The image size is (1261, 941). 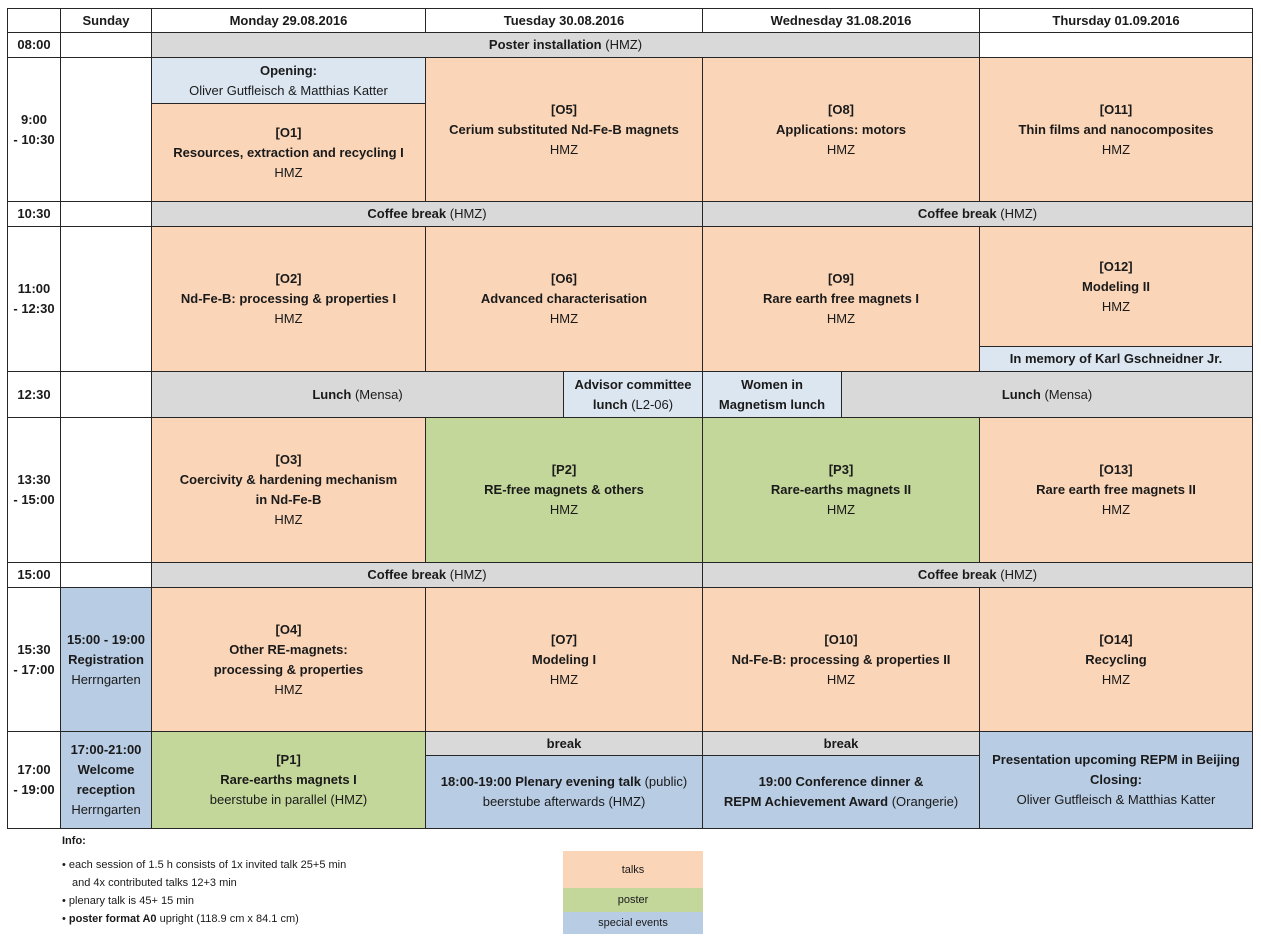 I want to click on time-1230-label: 12:30, so click(x=34, y=394).